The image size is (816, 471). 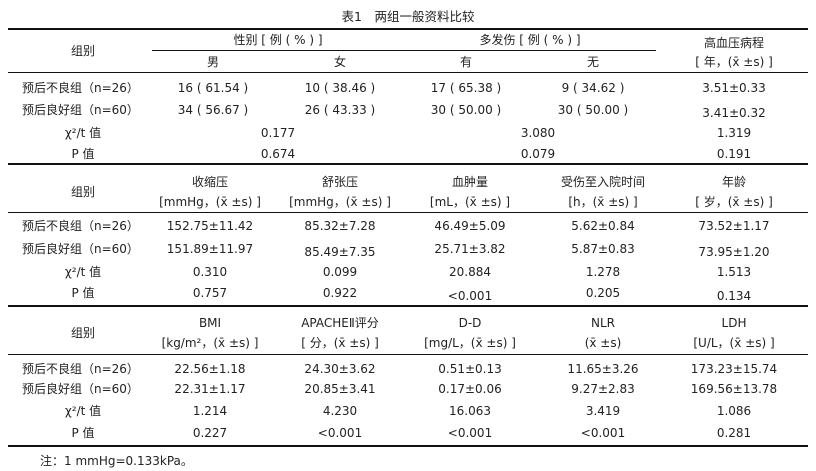 What do you see at coordinates (734, 411) in the screenshot?
I see `table-cell: 1.086` at bounding box center [734, 411].